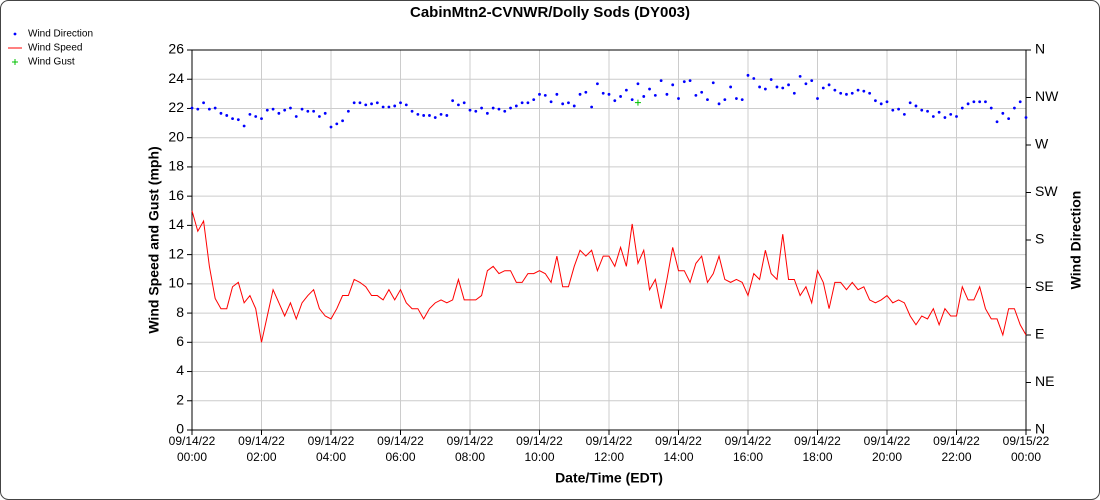  What do you see at coordinates (180, 429) in the screenshot?
I see `y-tick-label: 0` at bounding box center [180, 429].